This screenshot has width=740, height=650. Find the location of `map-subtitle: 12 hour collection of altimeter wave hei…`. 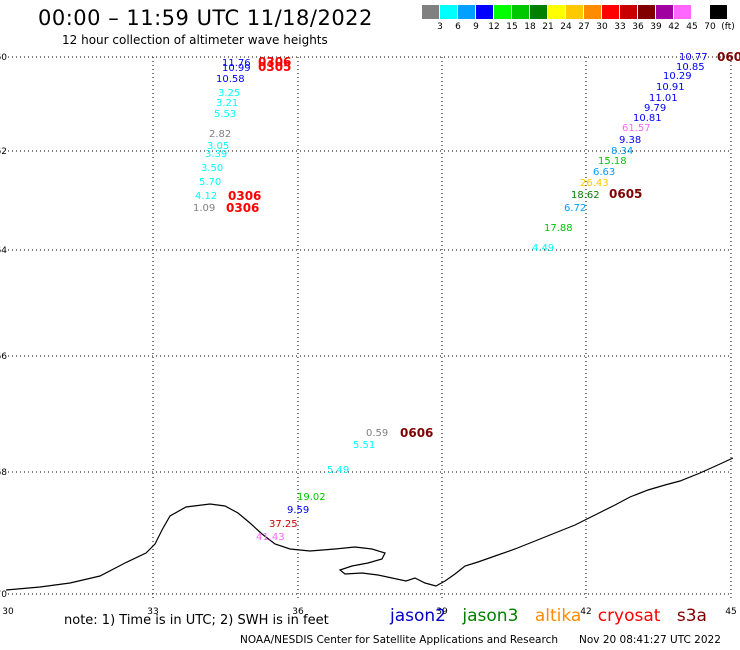

map-subtitle: 12 hour collection of altimeter wave hei… is located at coordinates (195, 40).